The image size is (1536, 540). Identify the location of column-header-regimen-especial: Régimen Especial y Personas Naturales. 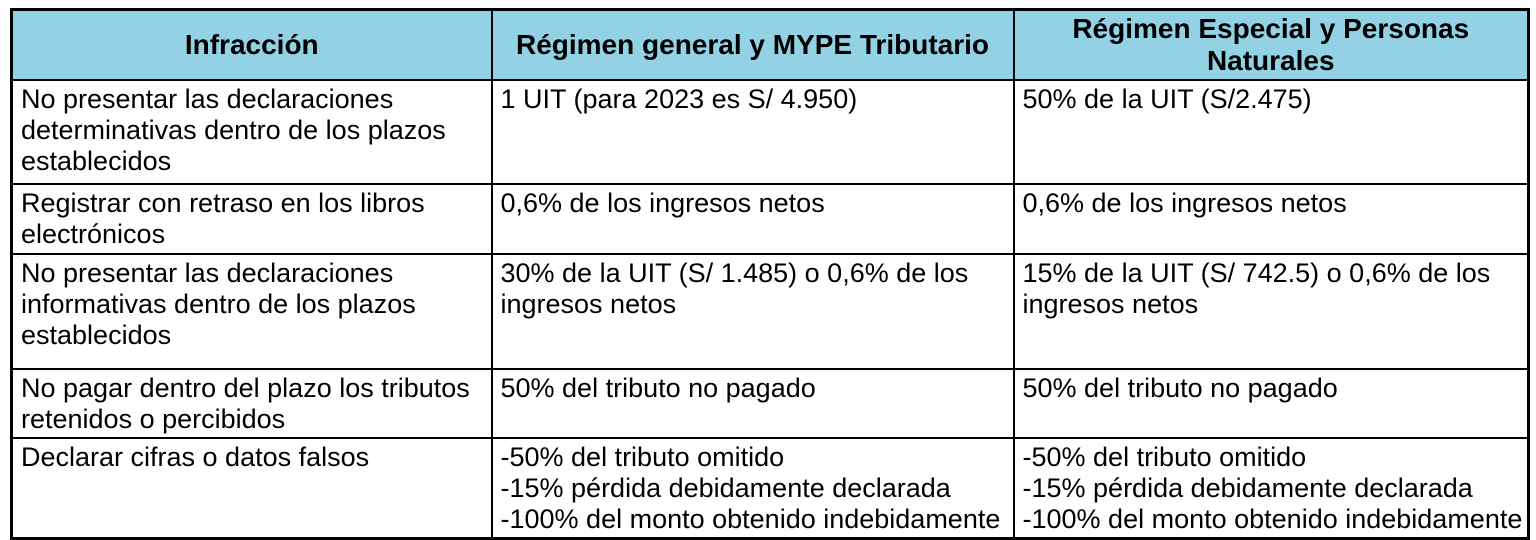
(1271, 44).